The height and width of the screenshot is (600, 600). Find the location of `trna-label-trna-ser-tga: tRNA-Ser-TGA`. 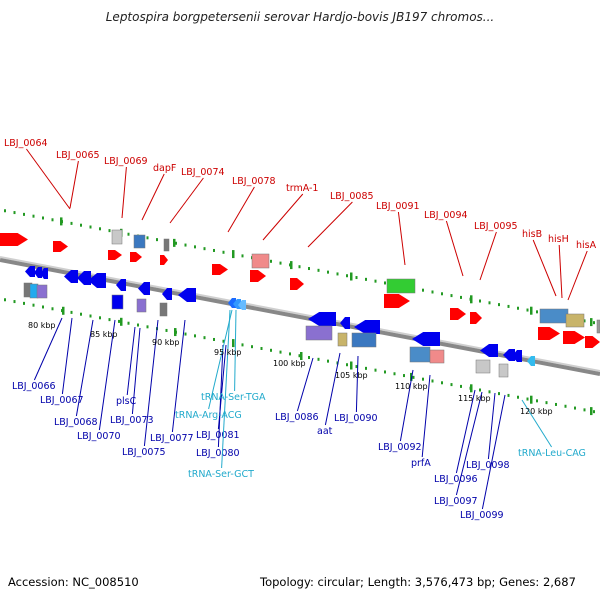

trna-label-trna-ser-tga: tRNA-Ser-TGA is located at coordinates (233, 397).